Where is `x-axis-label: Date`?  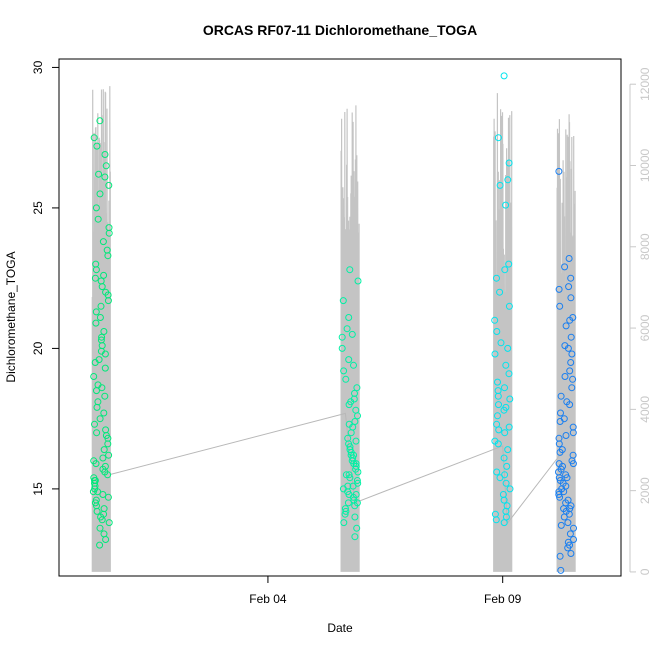 x-axis-label: Date is located at coordinates (340, 628).